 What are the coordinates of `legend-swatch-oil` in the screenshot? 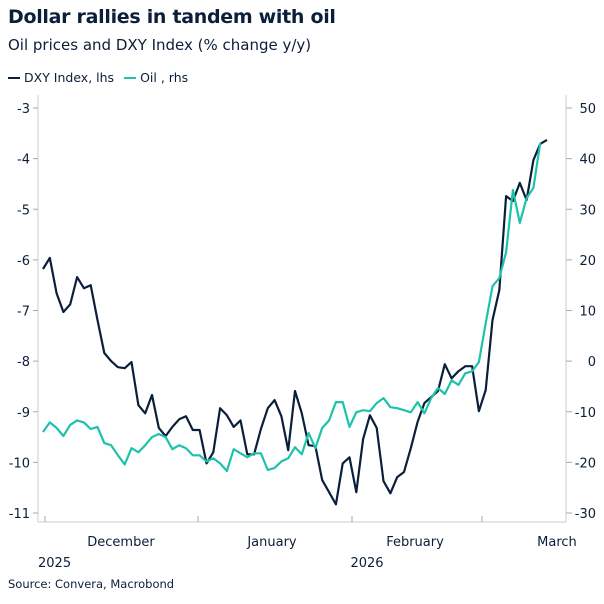 It's located at (130, 77).